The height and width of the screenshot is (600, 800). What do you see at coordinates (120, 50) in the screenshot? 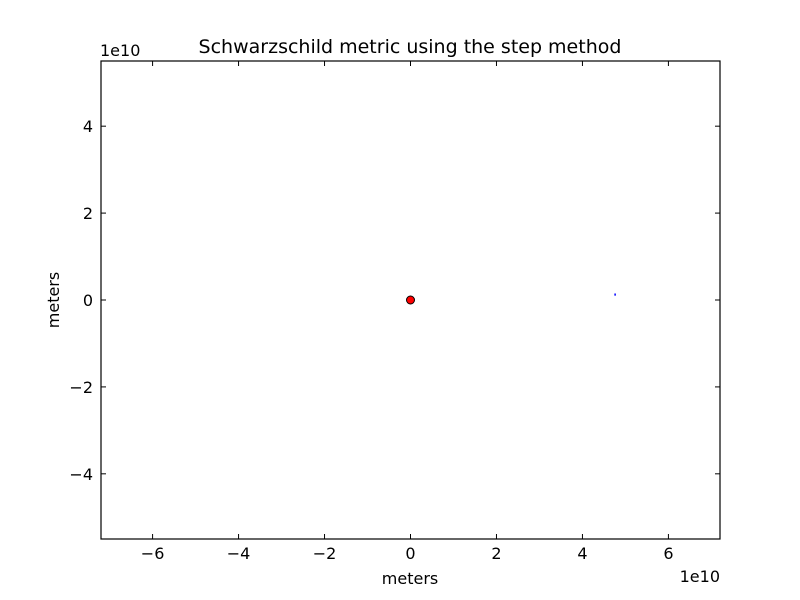
I see `y-offset-label: 1e10` at bounding box center [120, 50].